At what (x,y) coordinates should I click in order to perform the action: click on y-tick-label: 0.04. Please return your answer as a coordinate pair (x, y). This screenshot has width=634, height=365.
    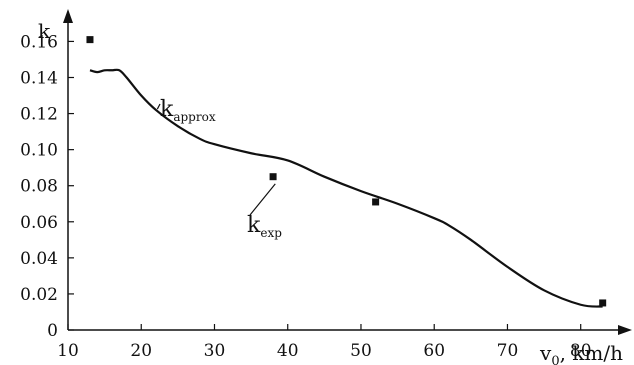
    Looking at the image, I should click on (39, 259).